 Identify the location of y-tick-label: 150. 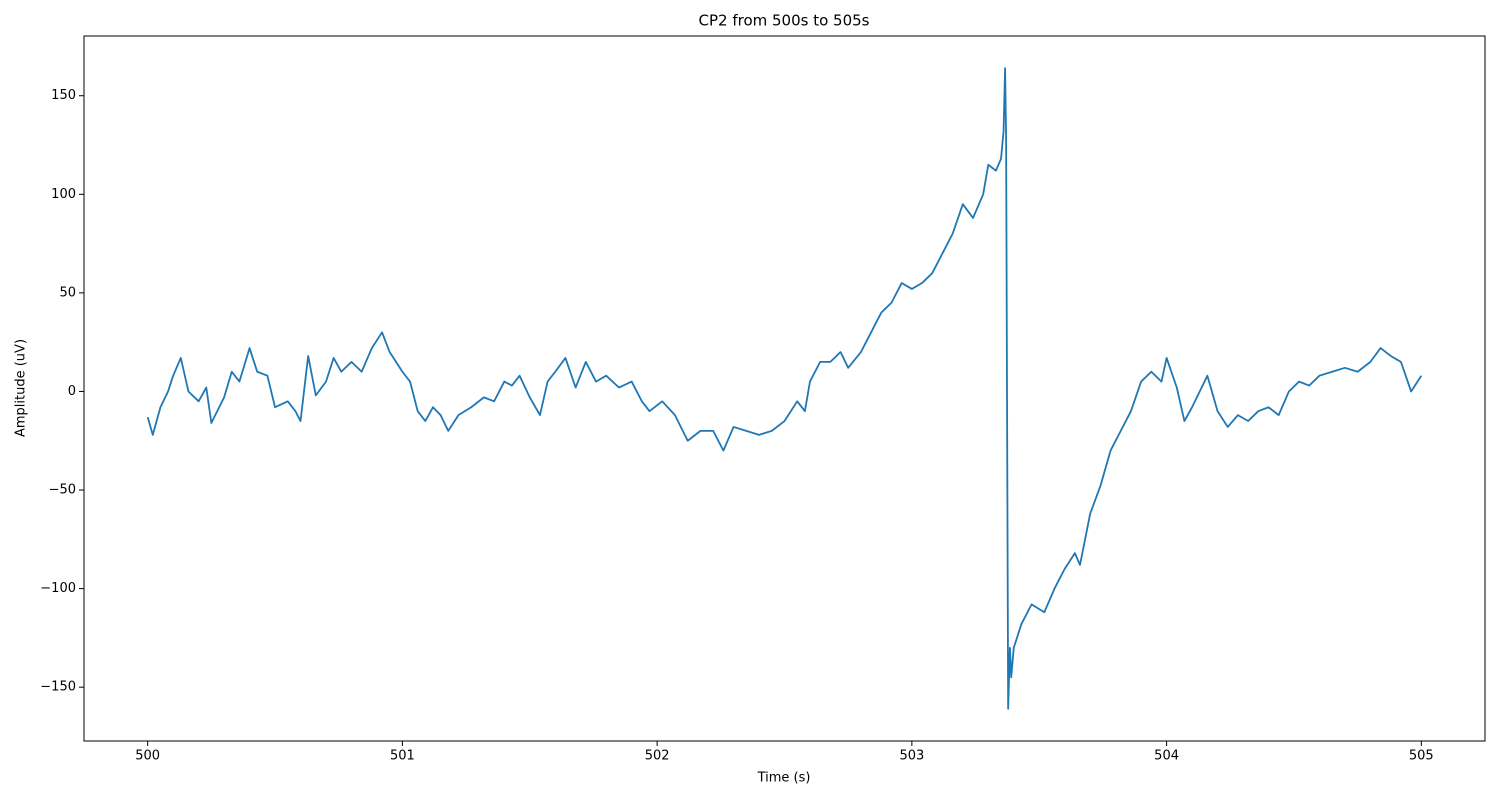
(63, 95).